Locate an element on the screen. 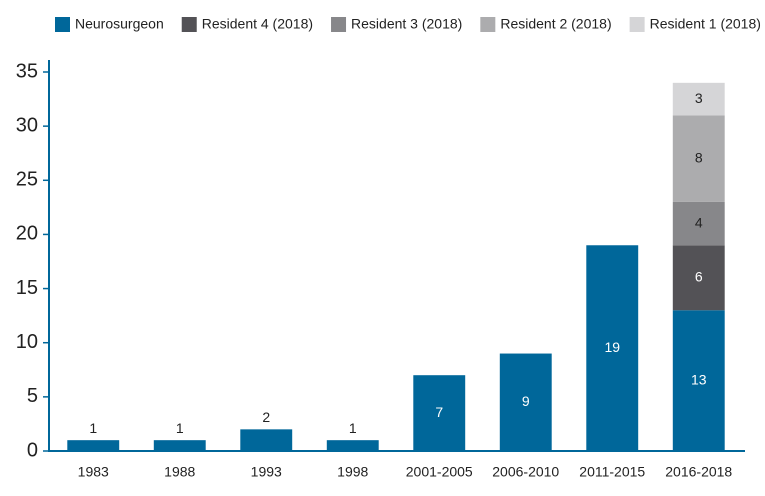 The width and height of the screenshot is (765, 496). data-label: 4 is located at coordinates (699, 222).